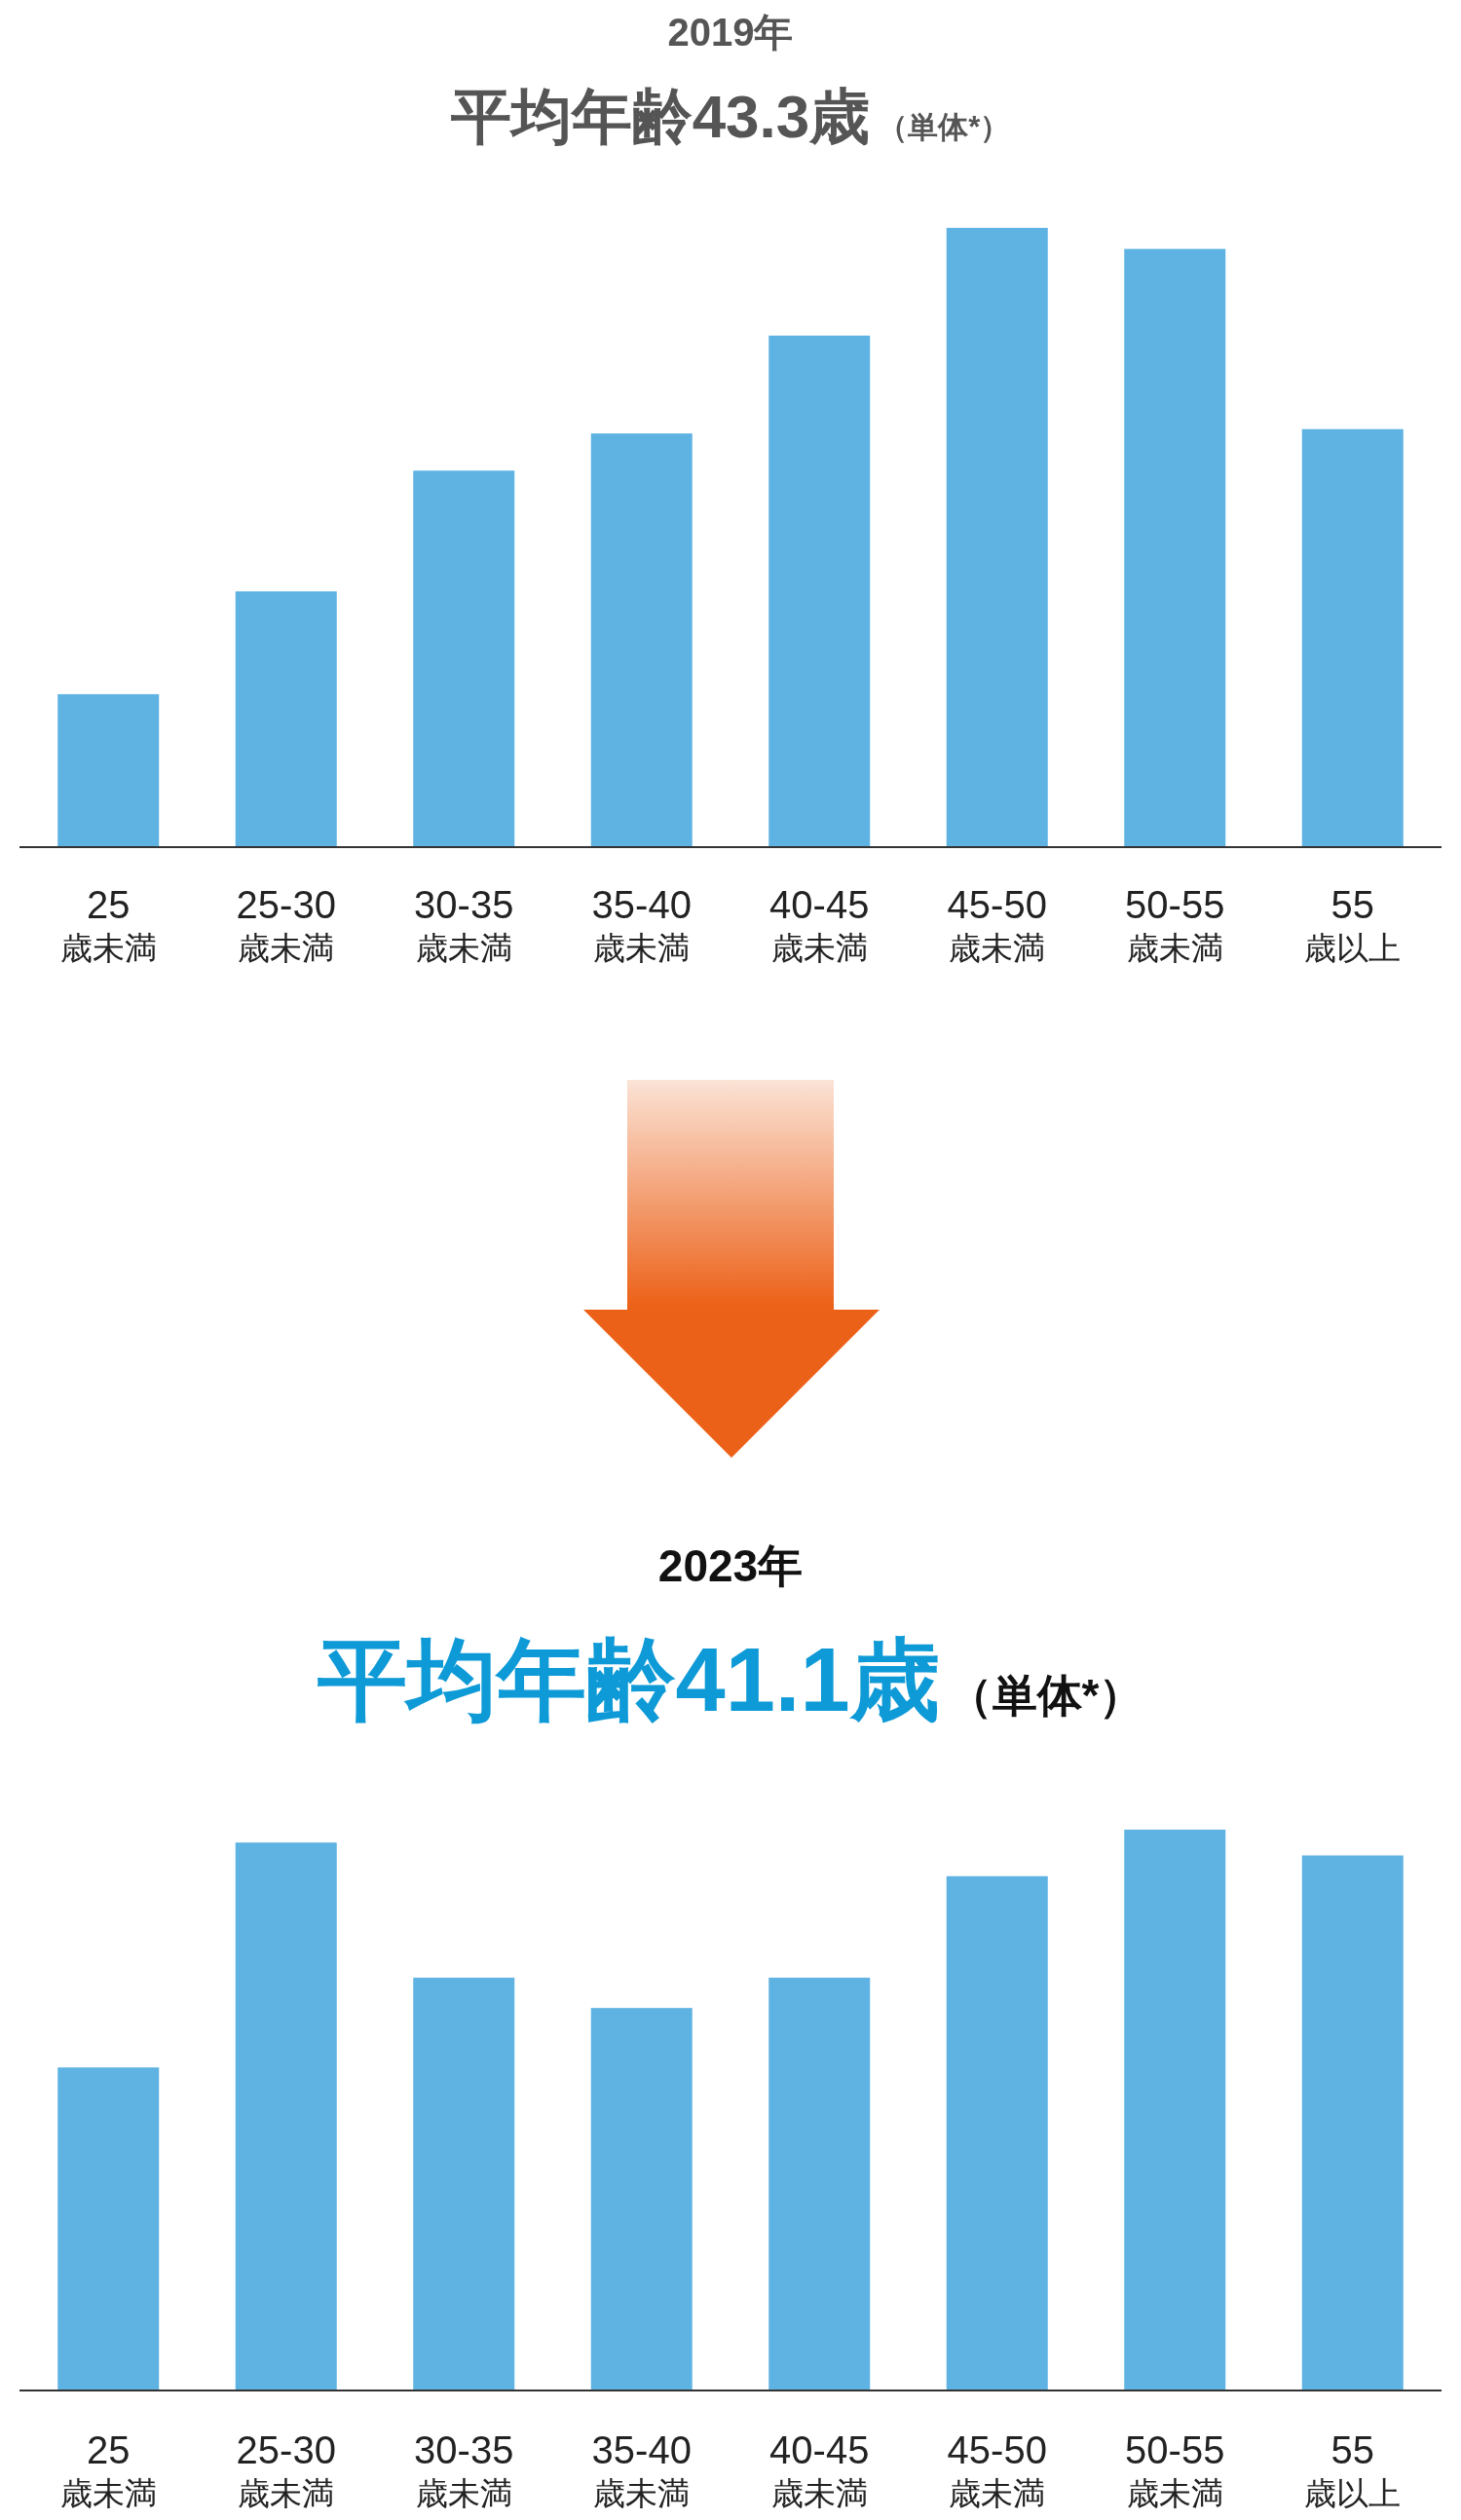  What do you see at coordinates (730, 1565) in the screenshot?
I see `chart-subtitle: 2023年` at bounding box center [730, 1565].